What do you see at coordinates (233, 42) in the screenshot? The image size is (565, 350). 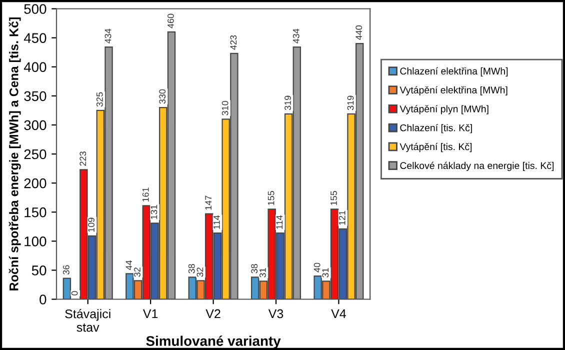 I see `data-label: 423` at bounding box center [233, 42].